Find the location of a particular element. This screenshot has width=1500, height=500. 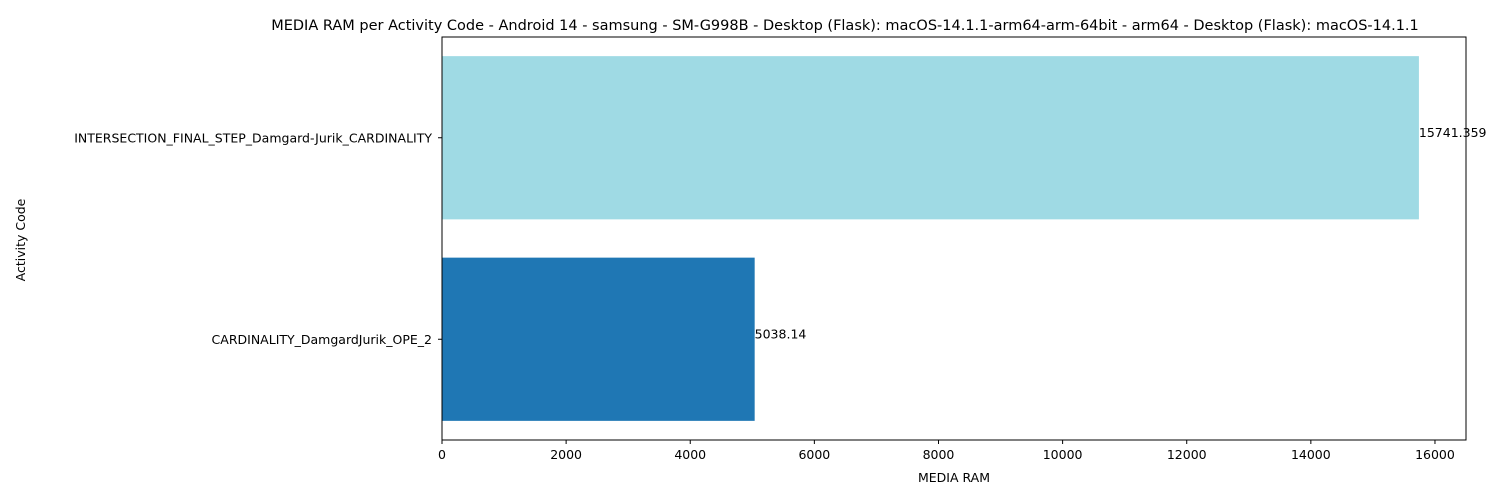

x-tick-label: 16000 is located at coordinates (1435, 454).